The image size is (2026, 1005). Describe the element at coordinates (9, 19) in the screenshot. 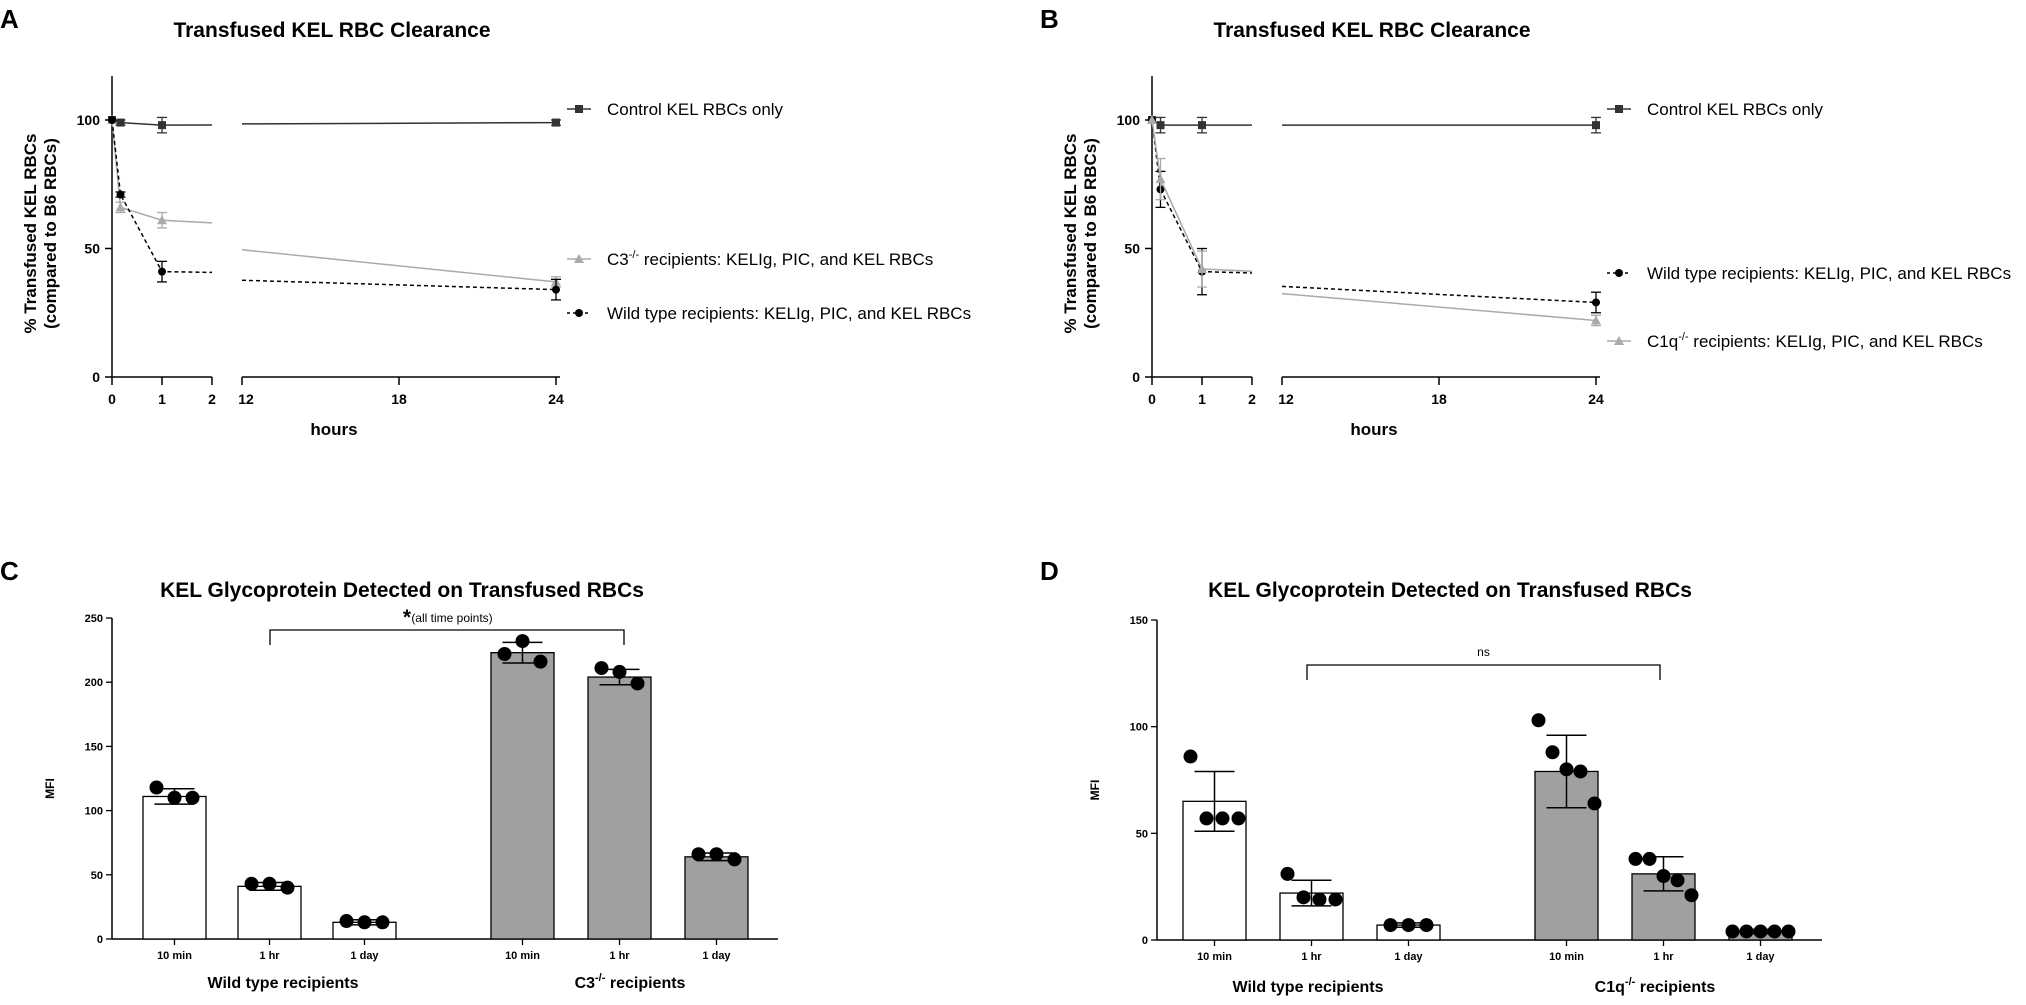

I see `panel-letter-A: A` at that location.